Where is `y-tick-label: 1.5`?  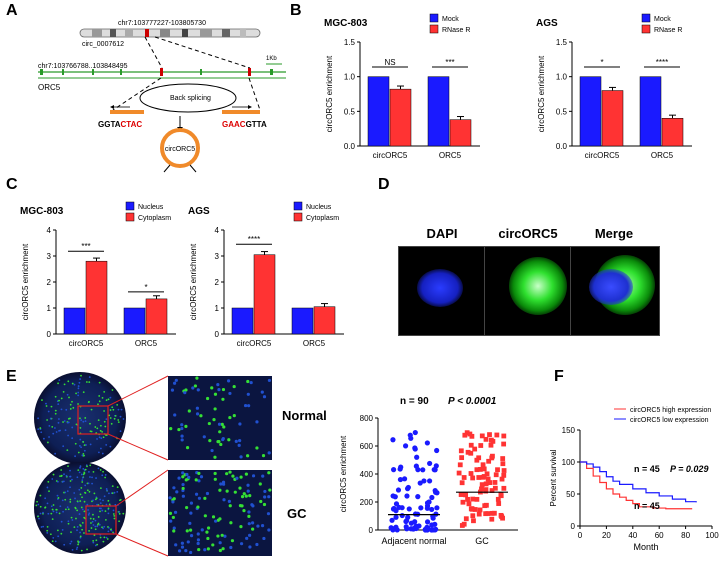 y-tick-label: 1.5 is located at coordinates (562, 42).